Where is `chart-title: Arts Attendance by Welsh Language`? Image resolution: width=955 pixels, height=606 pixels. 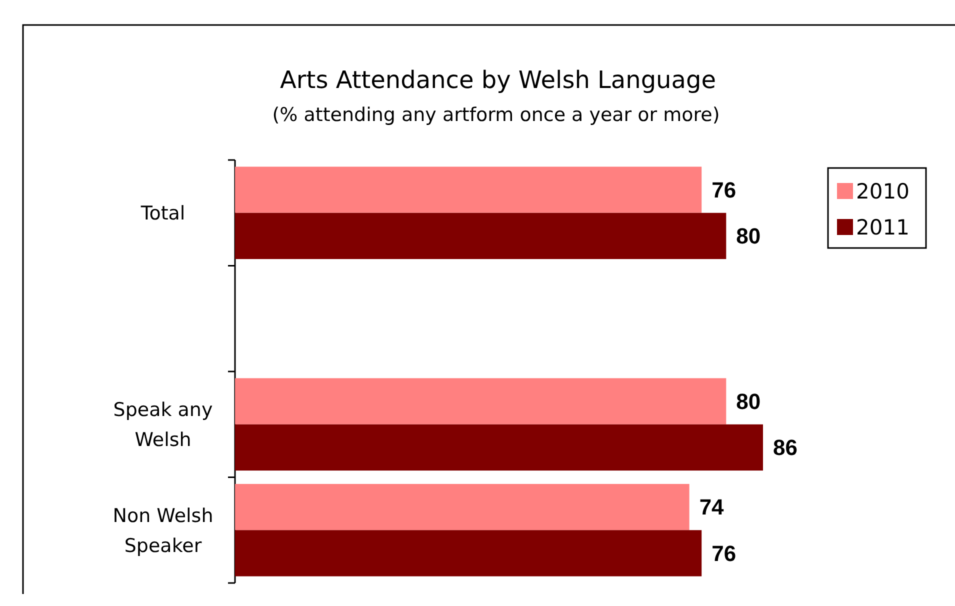
chart-title: Arts Attendance by Welsh Language is located at coordinates (498, 80).